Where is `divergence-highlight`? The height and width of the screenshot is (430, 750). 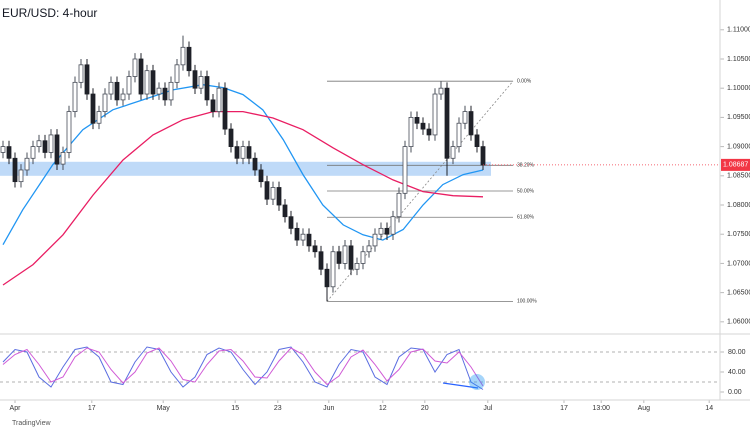 divergence-highlight is located at coordinates (477, 382).